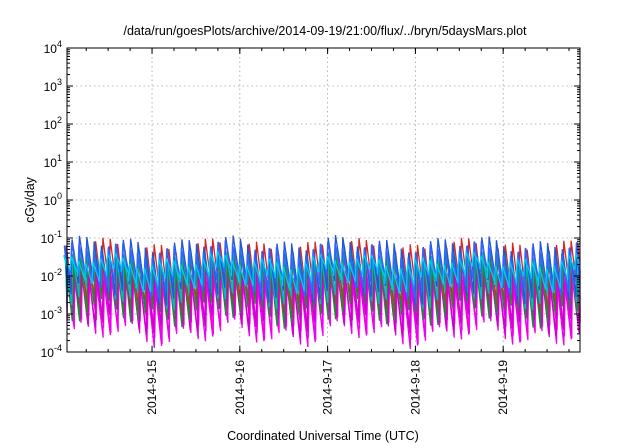  Describe the element at coordinates (240, 387) in the screenshot. I see `x-tick-label: 2014-9-16` at that location.